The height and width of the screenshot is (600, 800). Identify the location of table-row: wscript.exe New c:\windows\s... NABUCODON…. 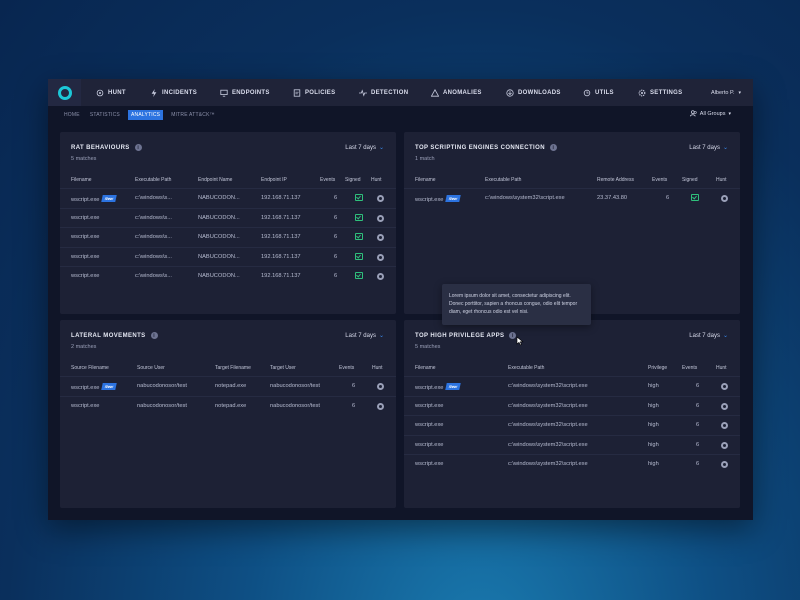
(228, 198).